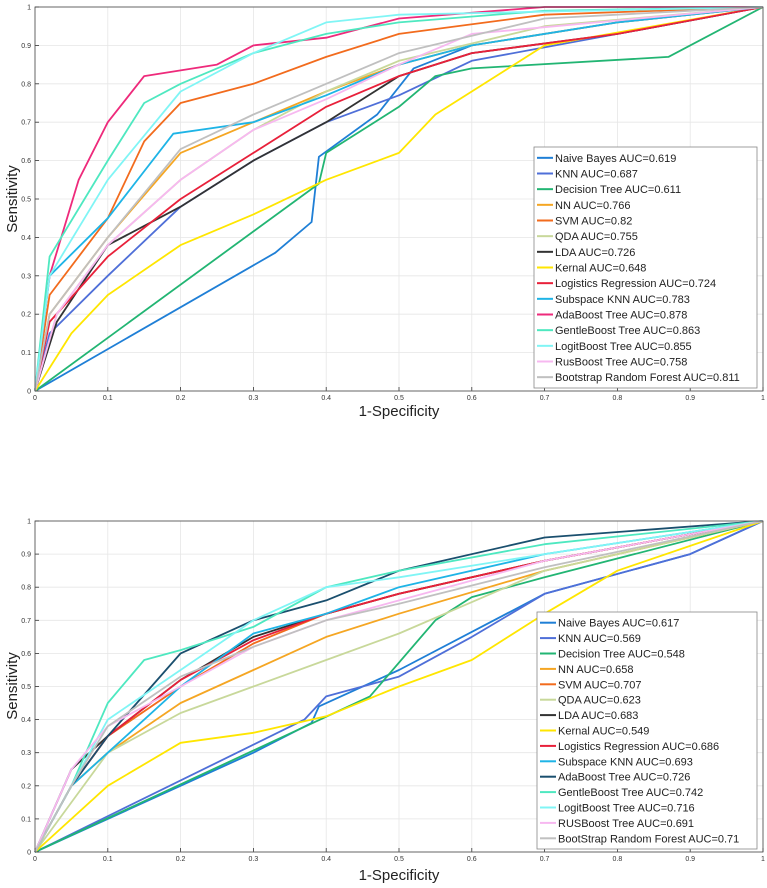  What do you see at coordinates (472, 398) in the screenshot?
I see `x-tick-label: 0.6` at bounding box center [472, 398].